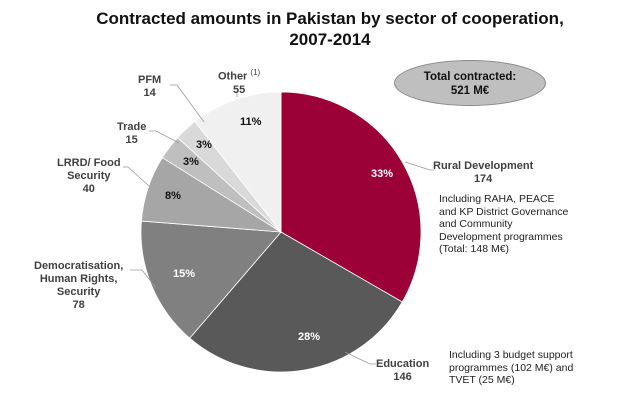  Describe the element at coordinates (470, 77) in the screenshot. I see `total-label: Total contracted:` at that location.